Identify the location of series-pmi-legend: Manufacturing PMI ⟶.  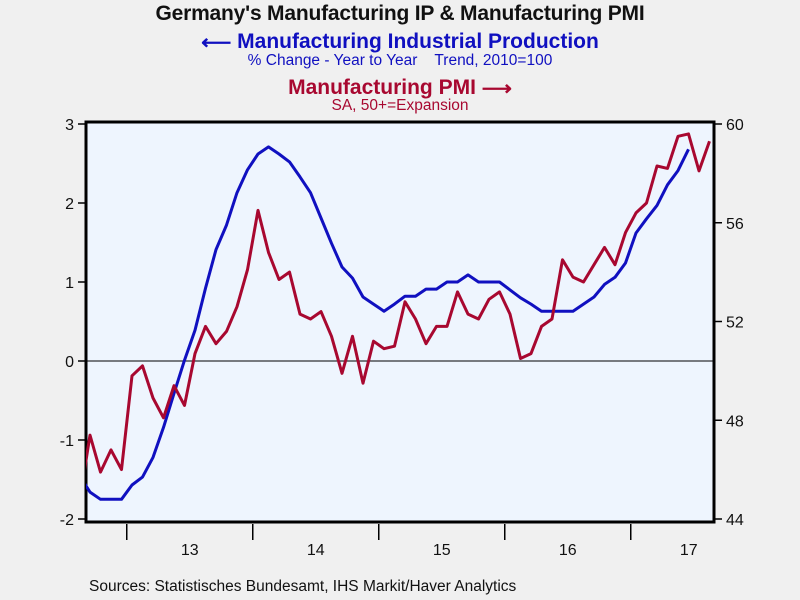
(400, 88).